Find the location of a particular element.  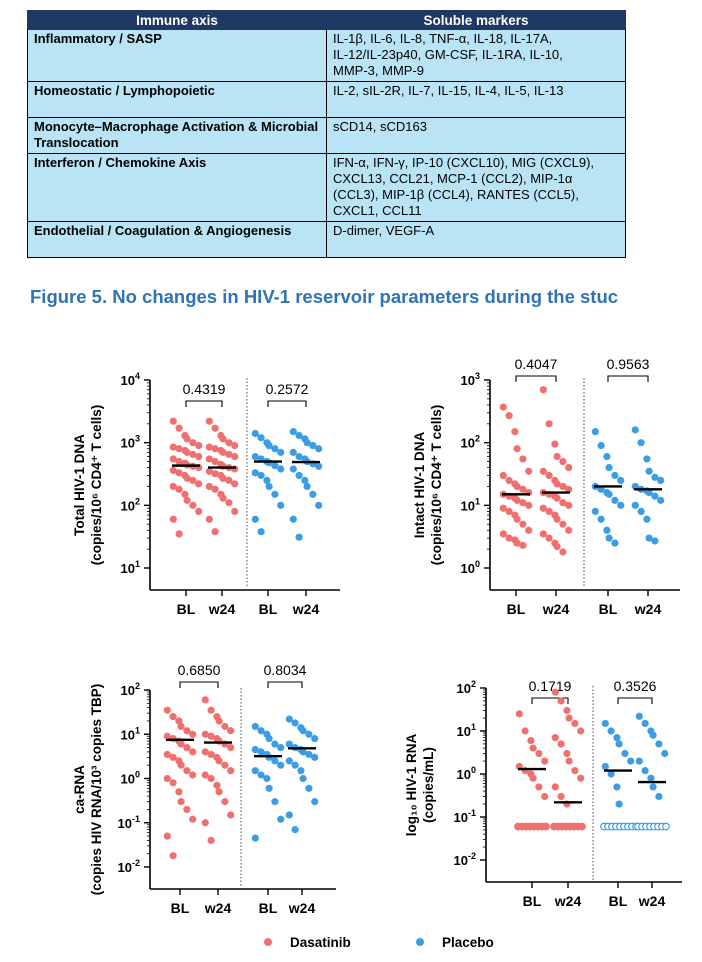

y-tick-label: 10¹ is located at coordinates (470, 504).